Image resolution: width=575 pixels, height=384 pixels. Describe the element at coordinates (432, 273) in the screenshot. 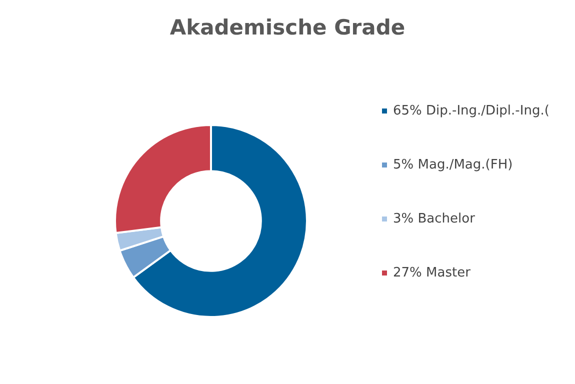

I see `legend-label: 27% Master` at that location.